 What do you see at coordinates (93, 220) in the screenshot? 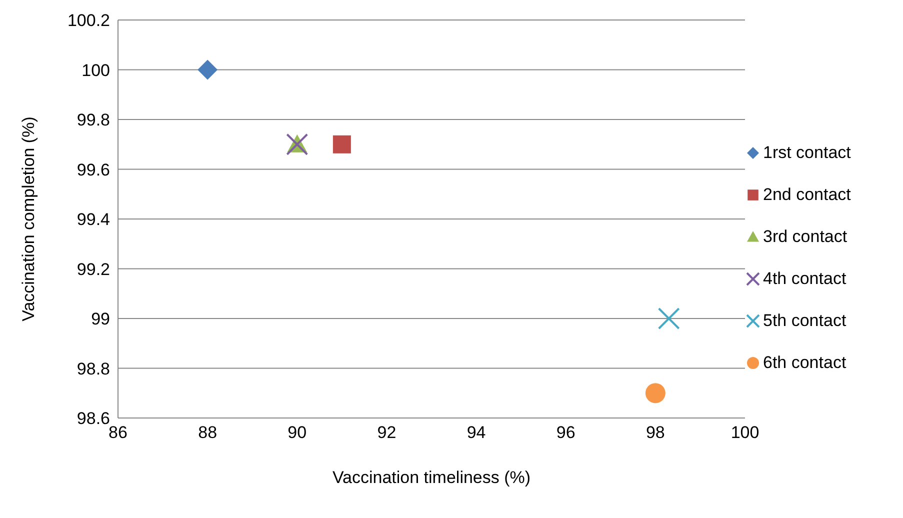
I see `y-tick-label: 99.4` at bounding box center [93, 220].